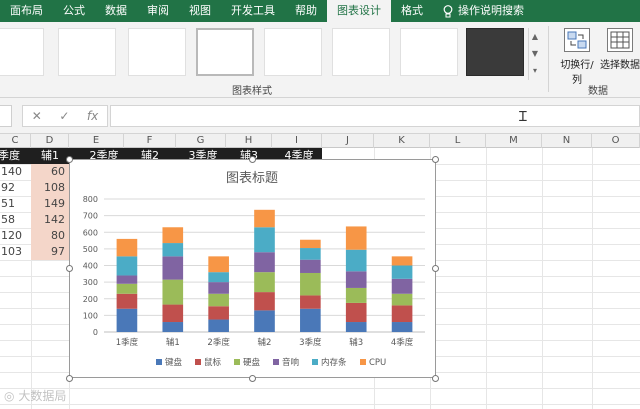 This screenshot has height=409, width=640. What do you see at coordinates (11, 235) in the screenshot?
I see `table-cell: 120` at bounding box center [11, 235].